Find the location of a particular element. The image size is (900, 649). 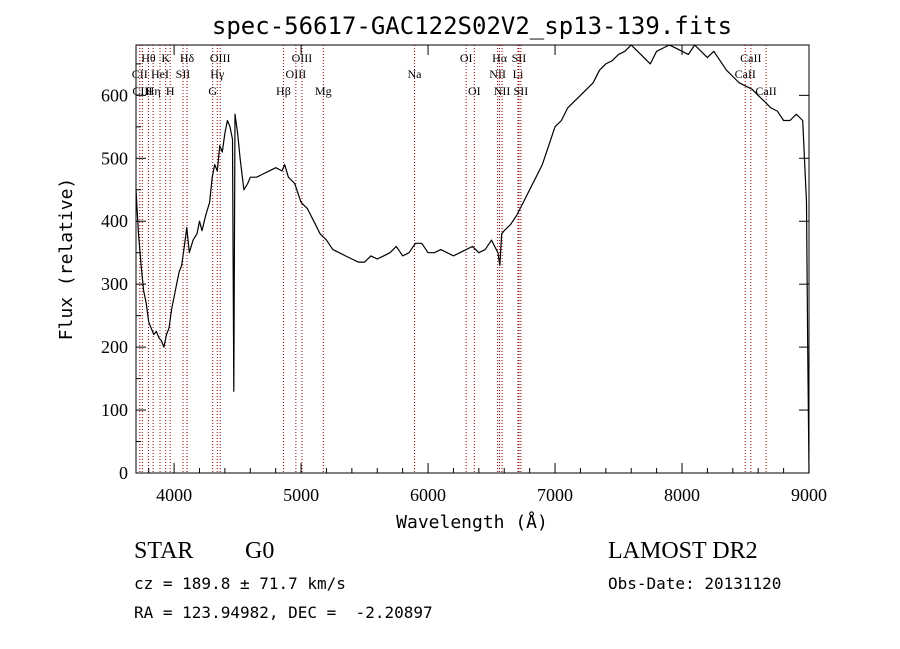

line-marker-label: HeI is located at coordinates (160, 74).